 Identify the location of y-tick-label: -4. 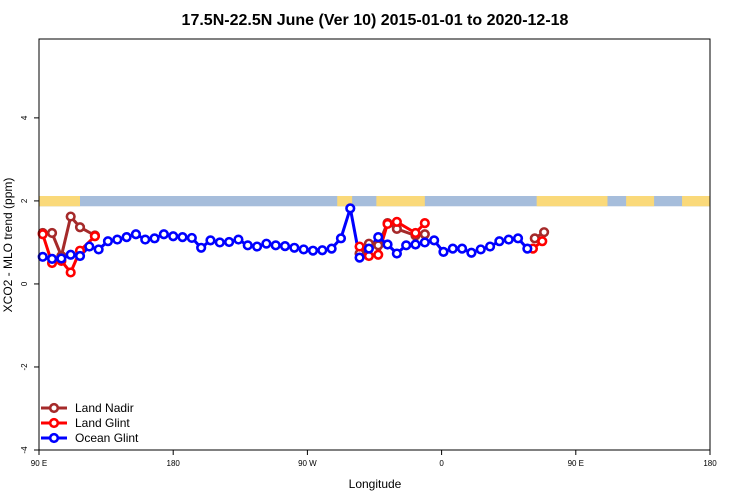
(24, 450).